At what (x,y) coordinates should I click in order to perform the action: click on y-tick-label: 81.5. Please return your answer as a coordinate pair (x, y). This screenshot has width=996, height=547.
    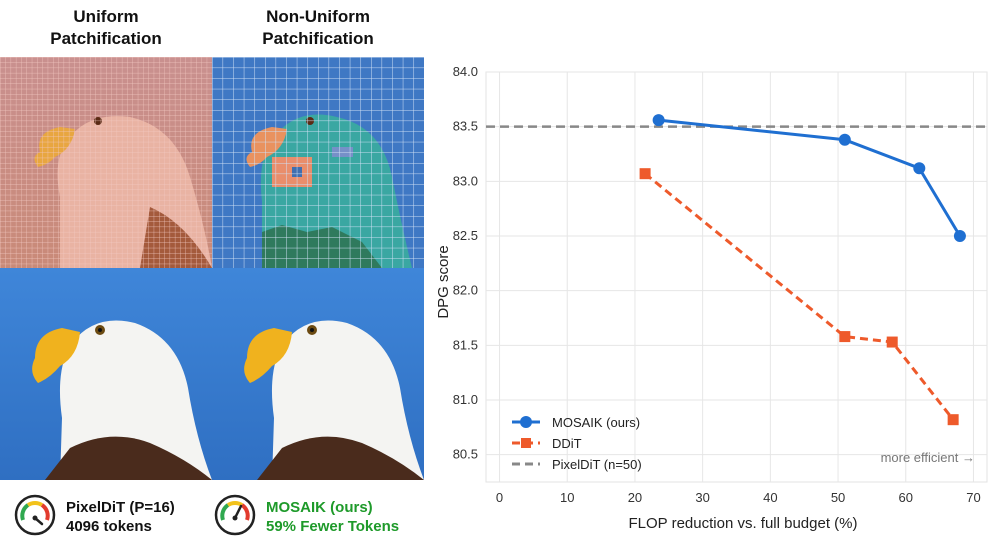
    Looking at the image, I should click on (465, 344).